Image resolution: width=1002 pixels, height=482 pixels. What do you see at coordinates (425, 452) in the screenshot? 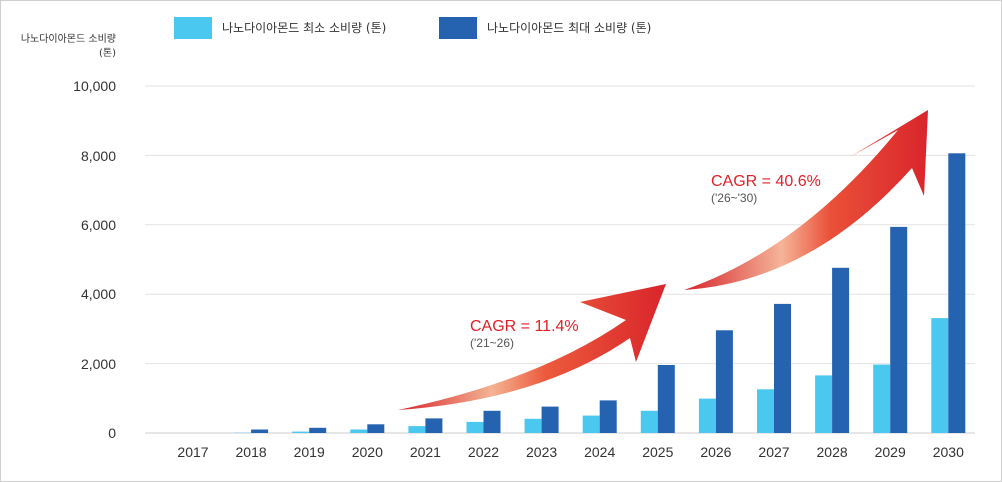
I see `x-tick-label: 2021` at bounding box center [425, 452].